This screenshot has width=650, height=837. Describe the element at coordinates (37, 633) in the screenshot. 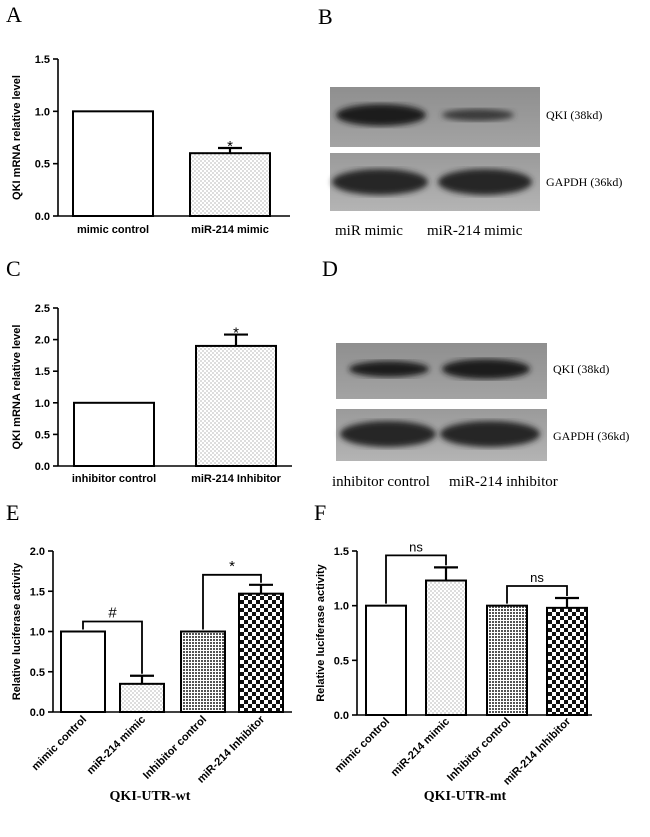

I see `chart-e-ytick-label: 1.0` at that location.